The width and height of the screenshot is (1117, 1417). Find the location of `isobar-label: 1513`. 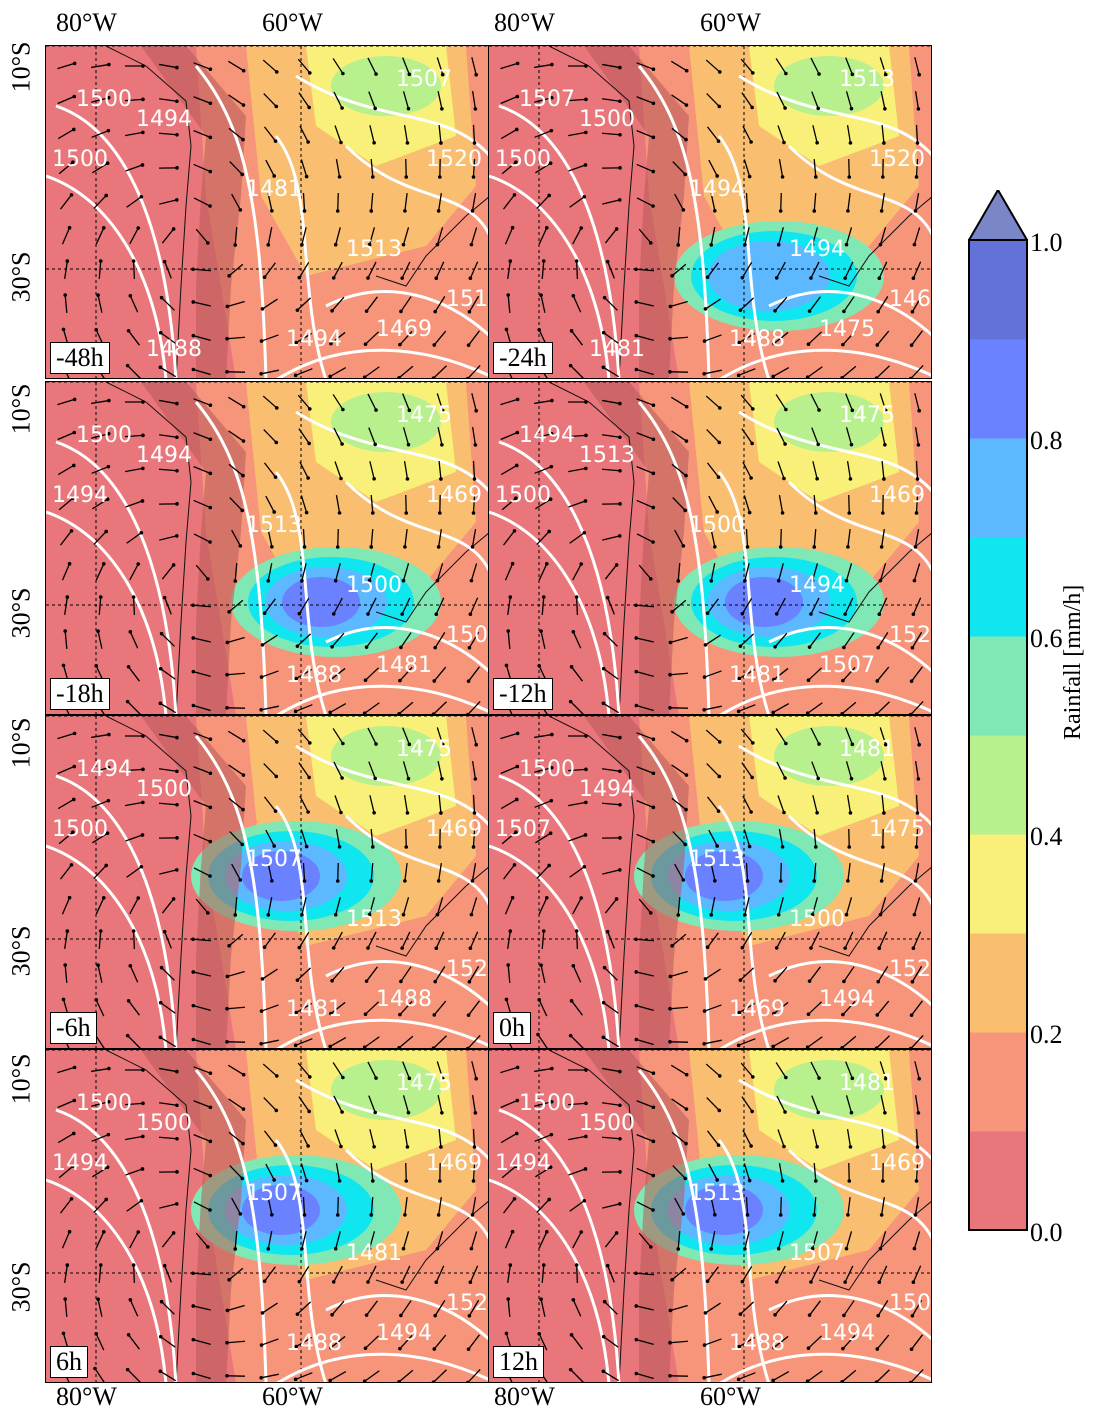

isobar-label: 1513 is located at coordinates (467, 299).